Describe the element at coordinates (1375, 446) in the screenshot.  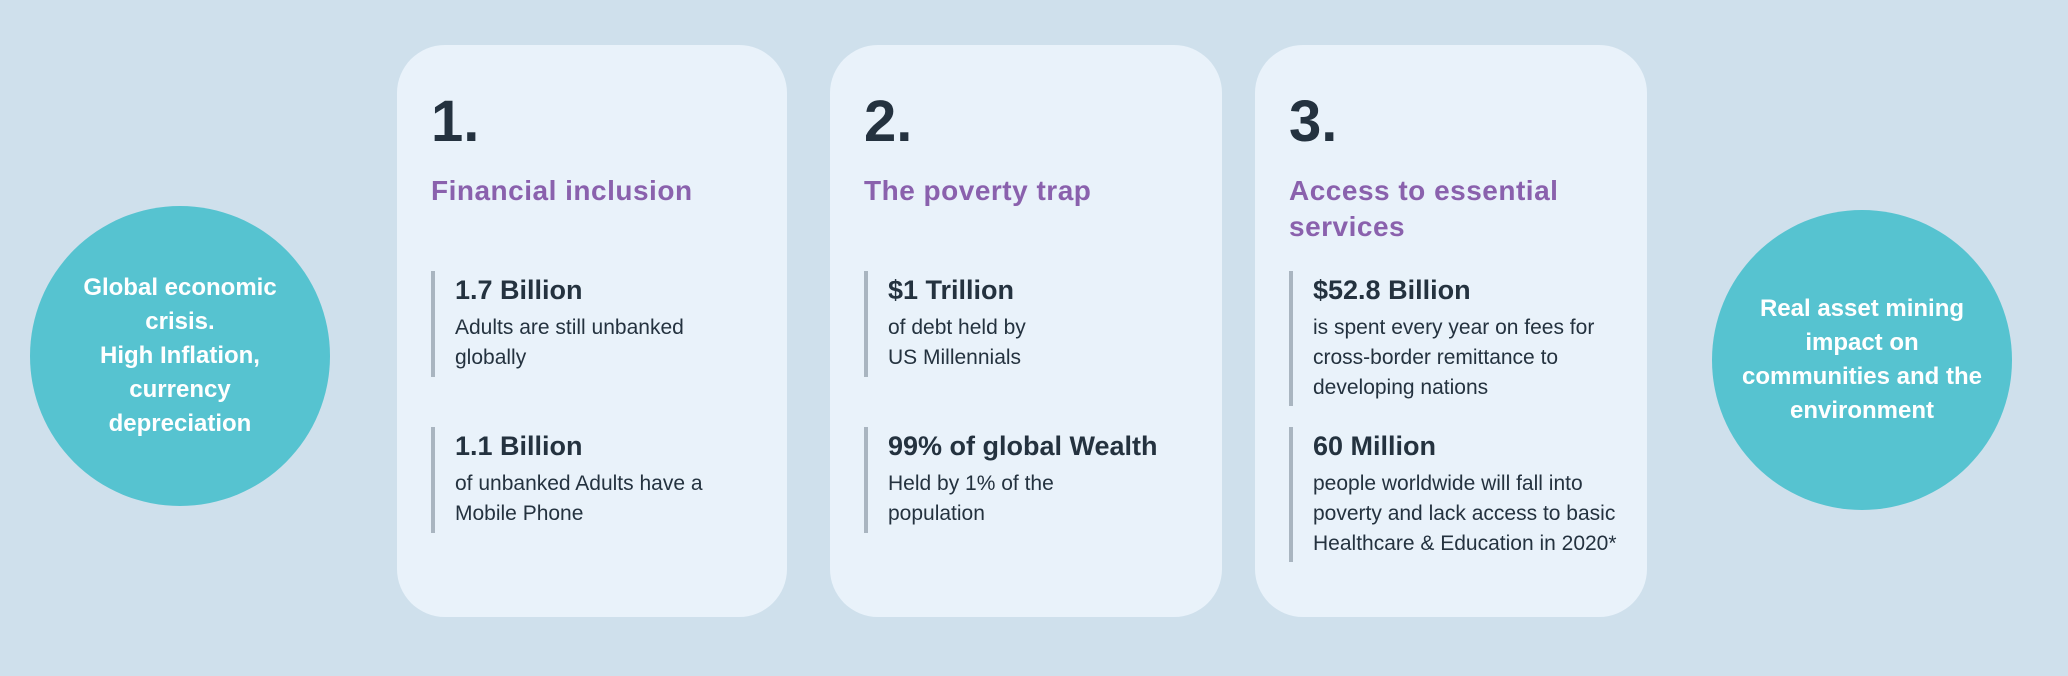
I see `stat-value: 60 Million` at that location.